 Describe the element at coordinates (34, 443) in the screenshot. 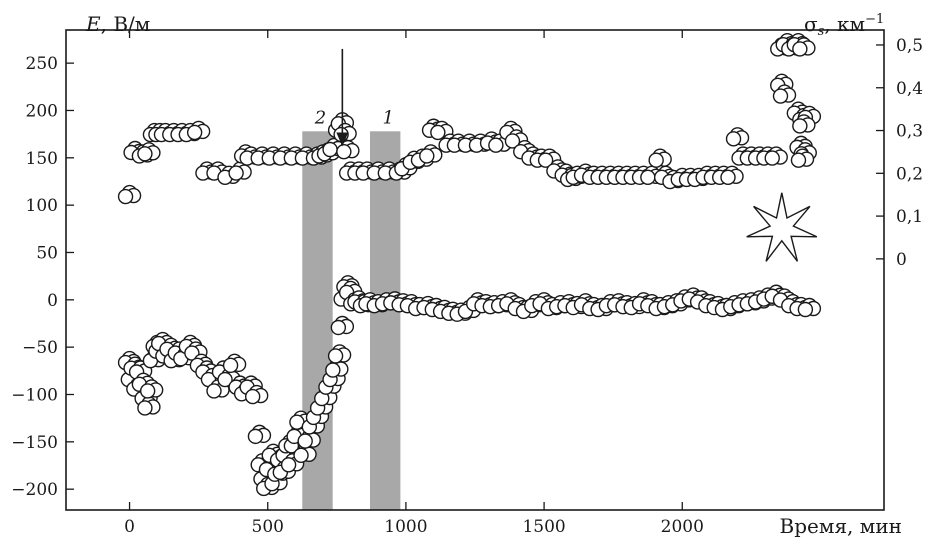

I see `y-left-tick-label: −150` at that location.